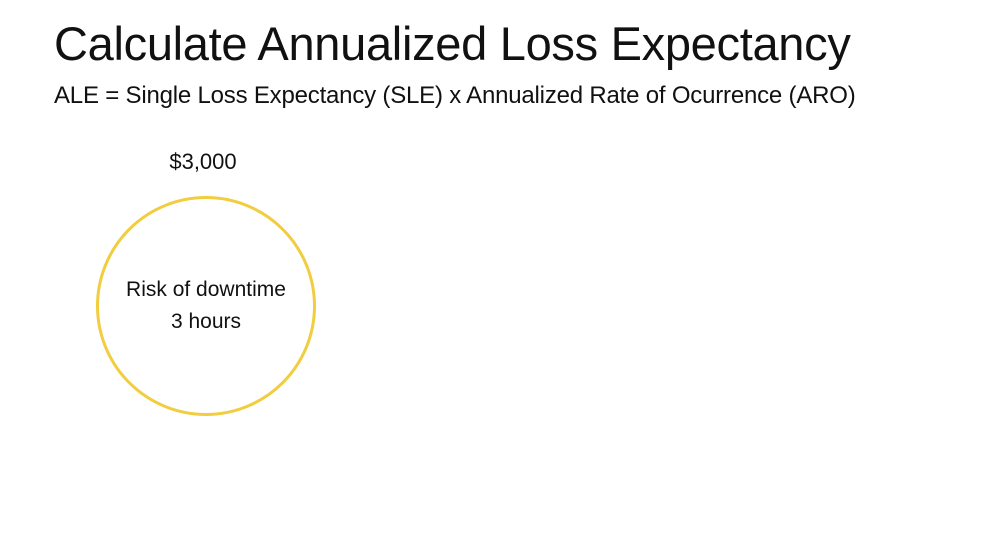 The image size is (996, 556). Describe the element at coordinates (203, 161) in the screenshot. I see `single-loss-cost: $3,000` at that location.